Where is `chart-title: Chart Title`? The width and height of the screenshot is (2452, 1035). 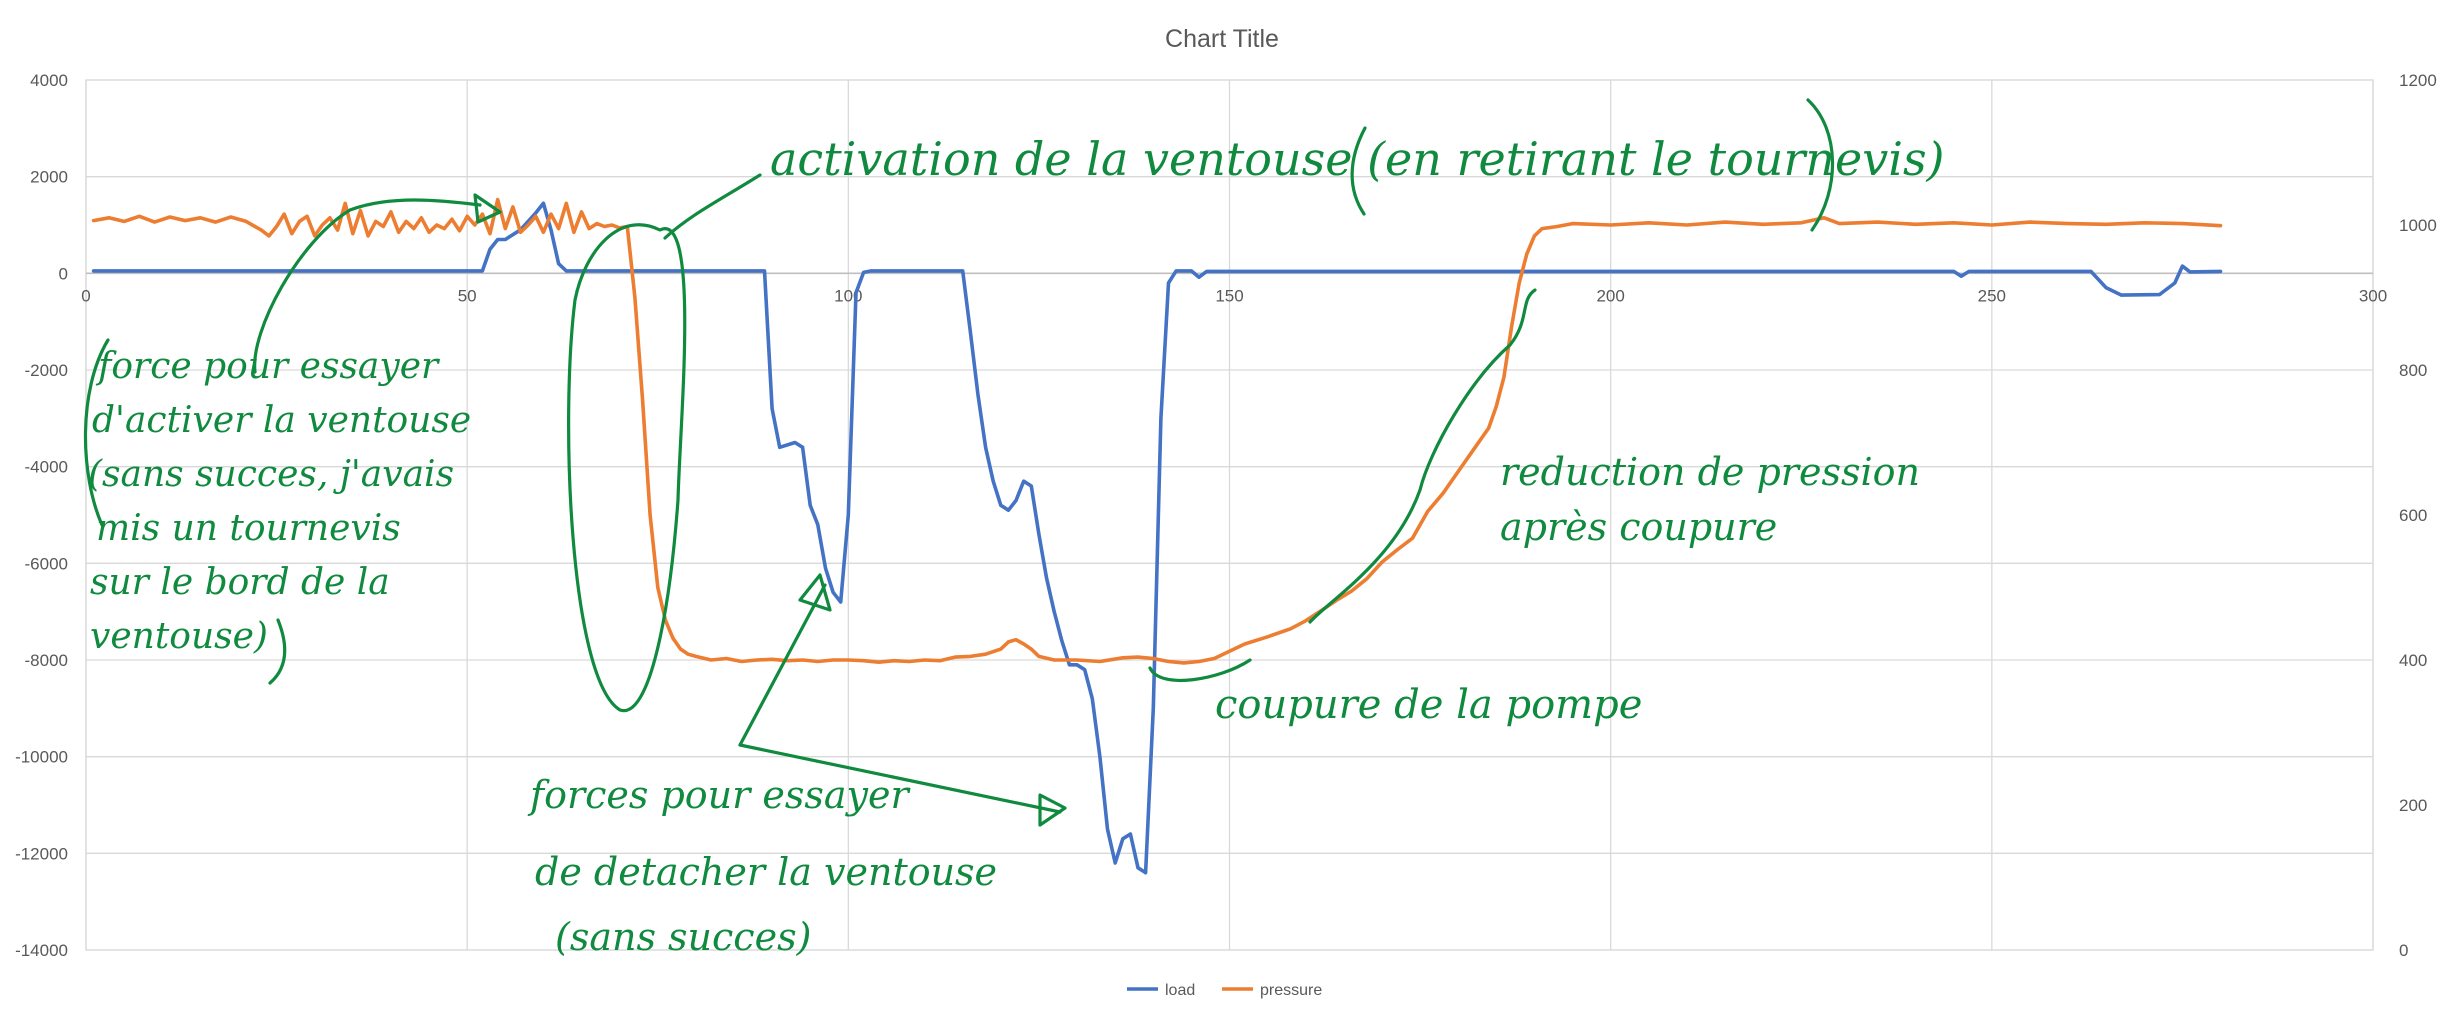
chart-title: Chart Title is located at coordinates (1222, 39).